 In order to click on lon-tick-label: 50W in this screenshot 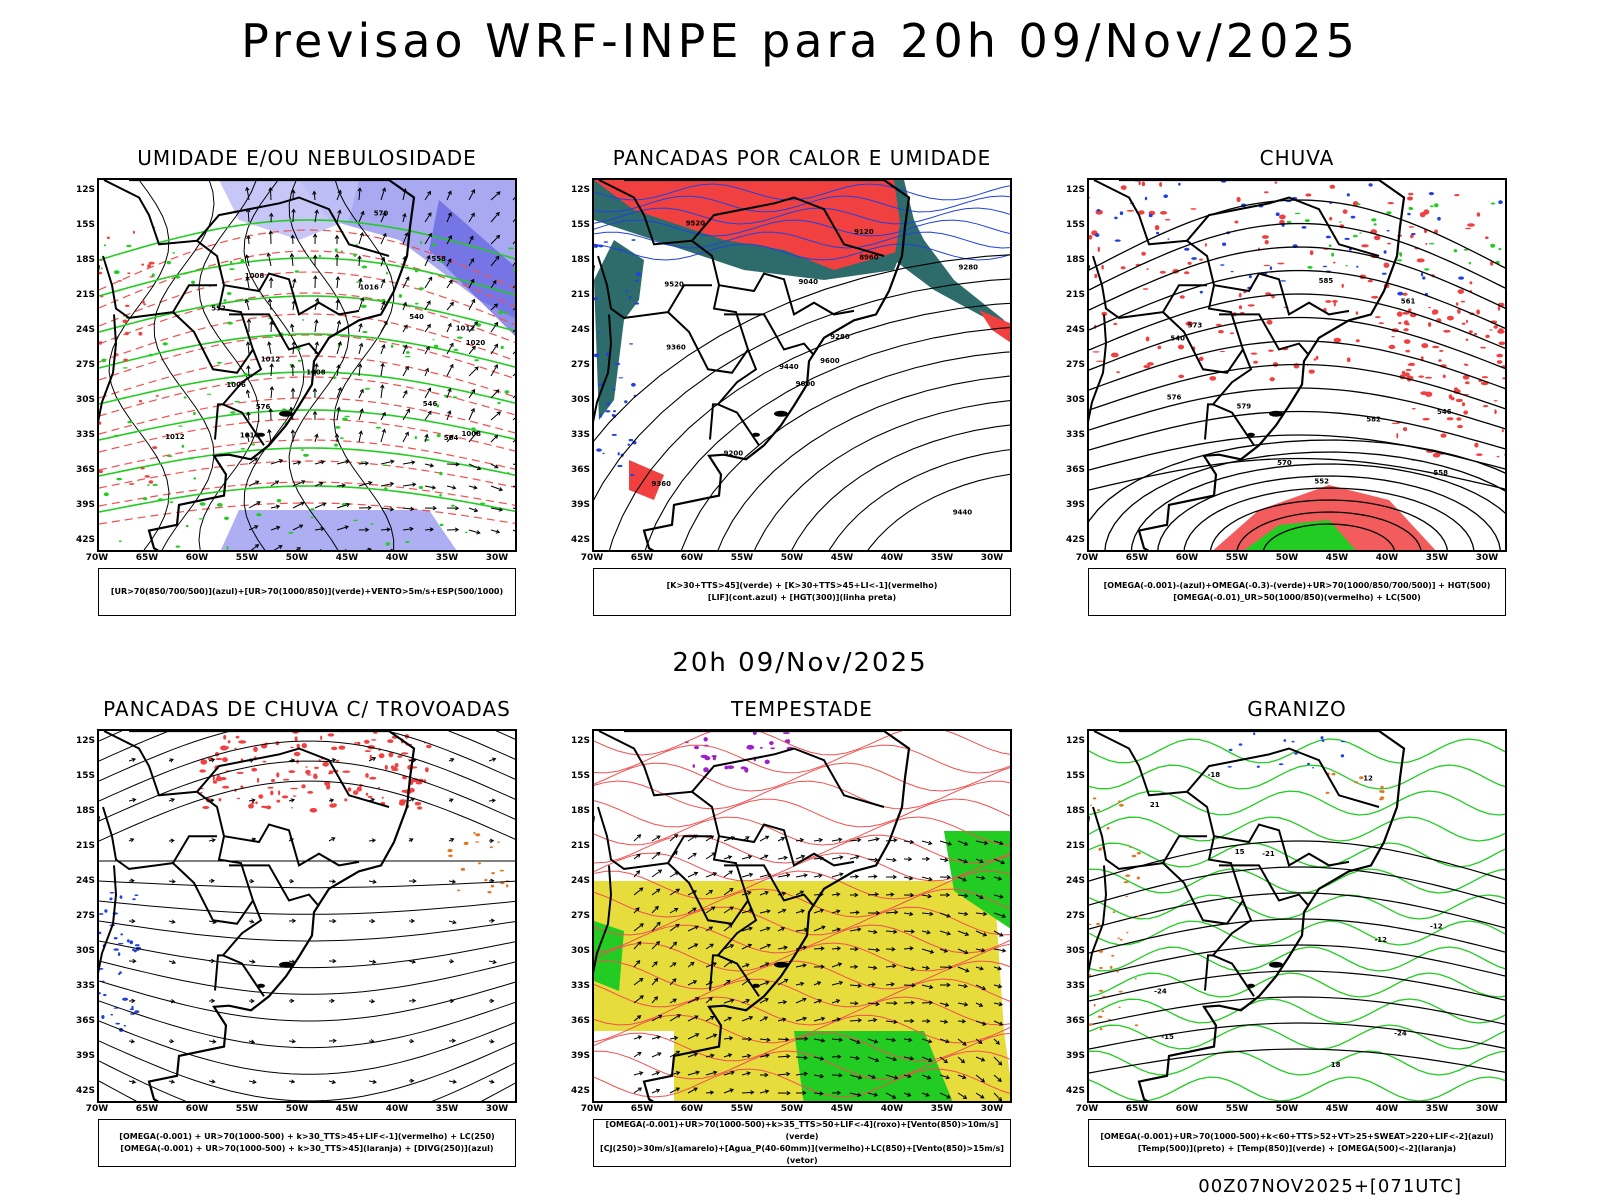, I will do `click(792, 558)`.